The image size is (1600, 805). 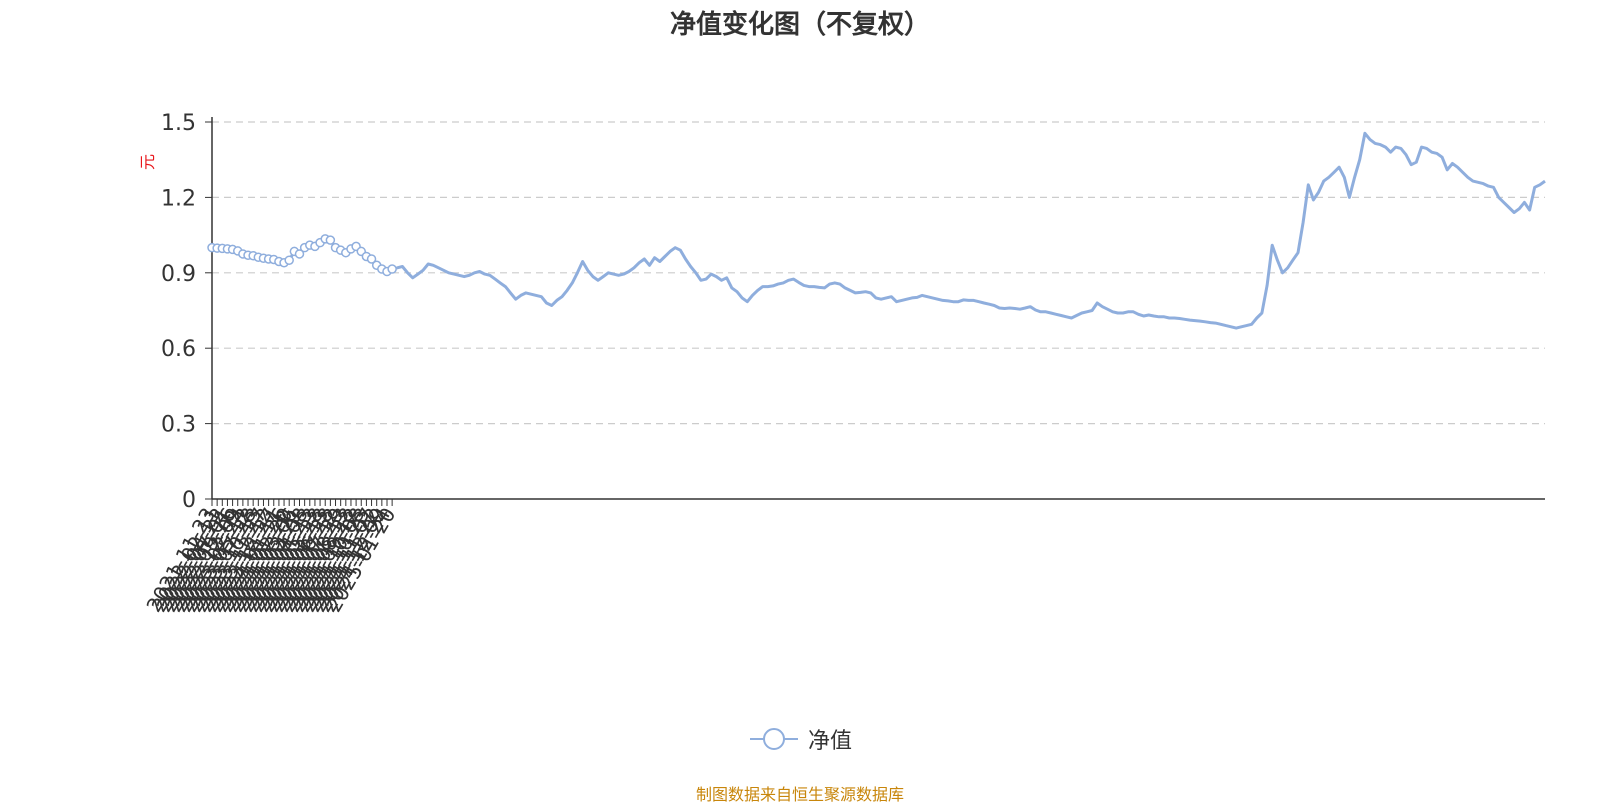 I want to click on y-tick-label: 0.9, so click(x=178, y=274).